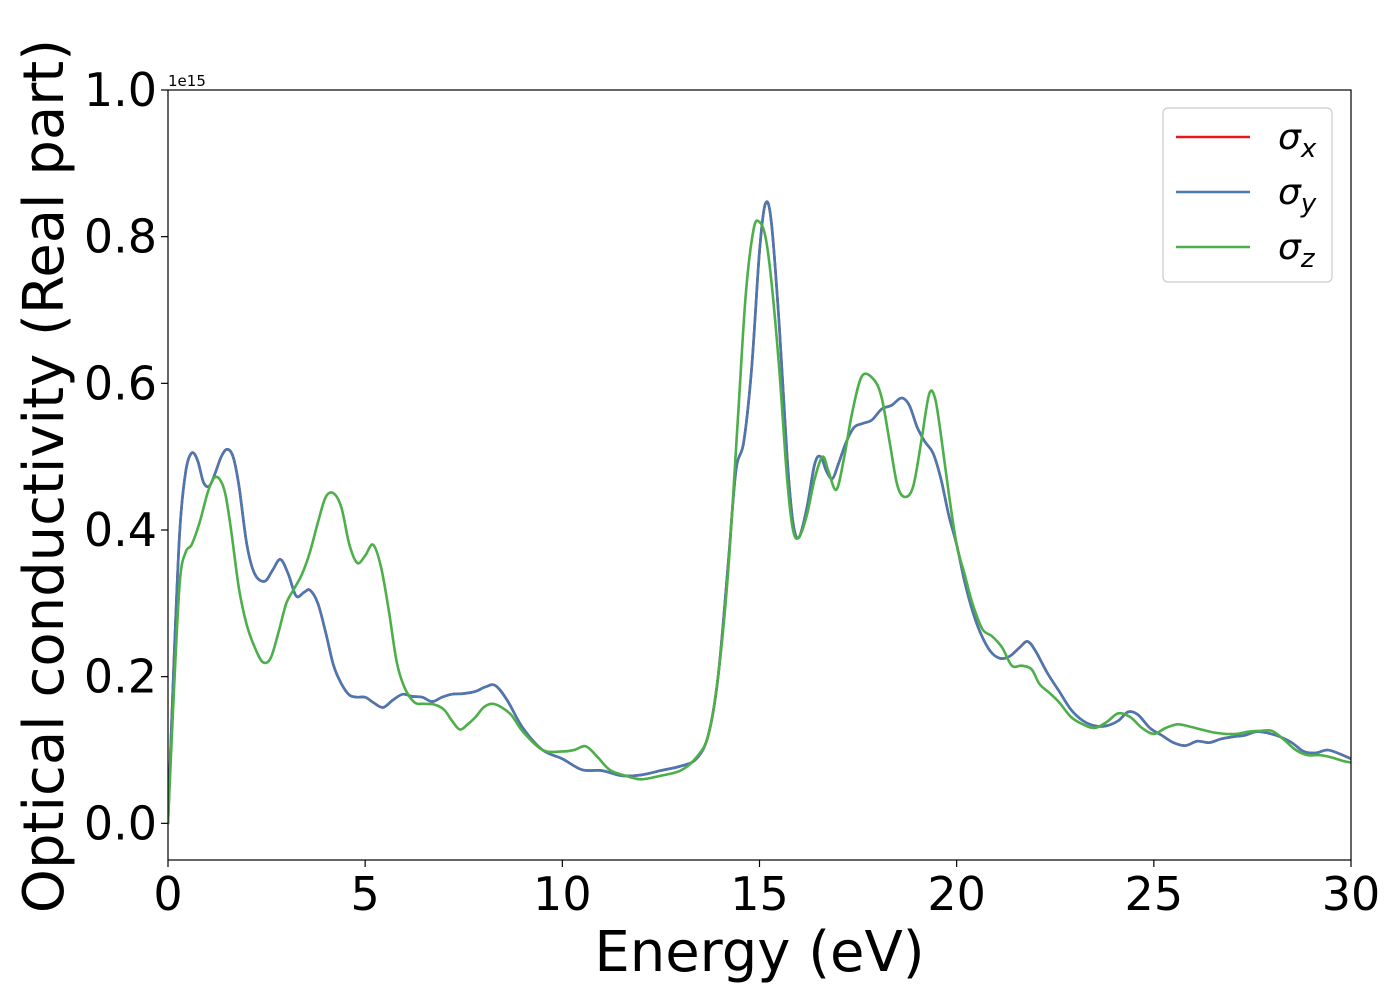 Image resolution: width=1400 pixels, height=1000 pixels. I want to click on y-tick-label: 0.2, so click(120, 677).